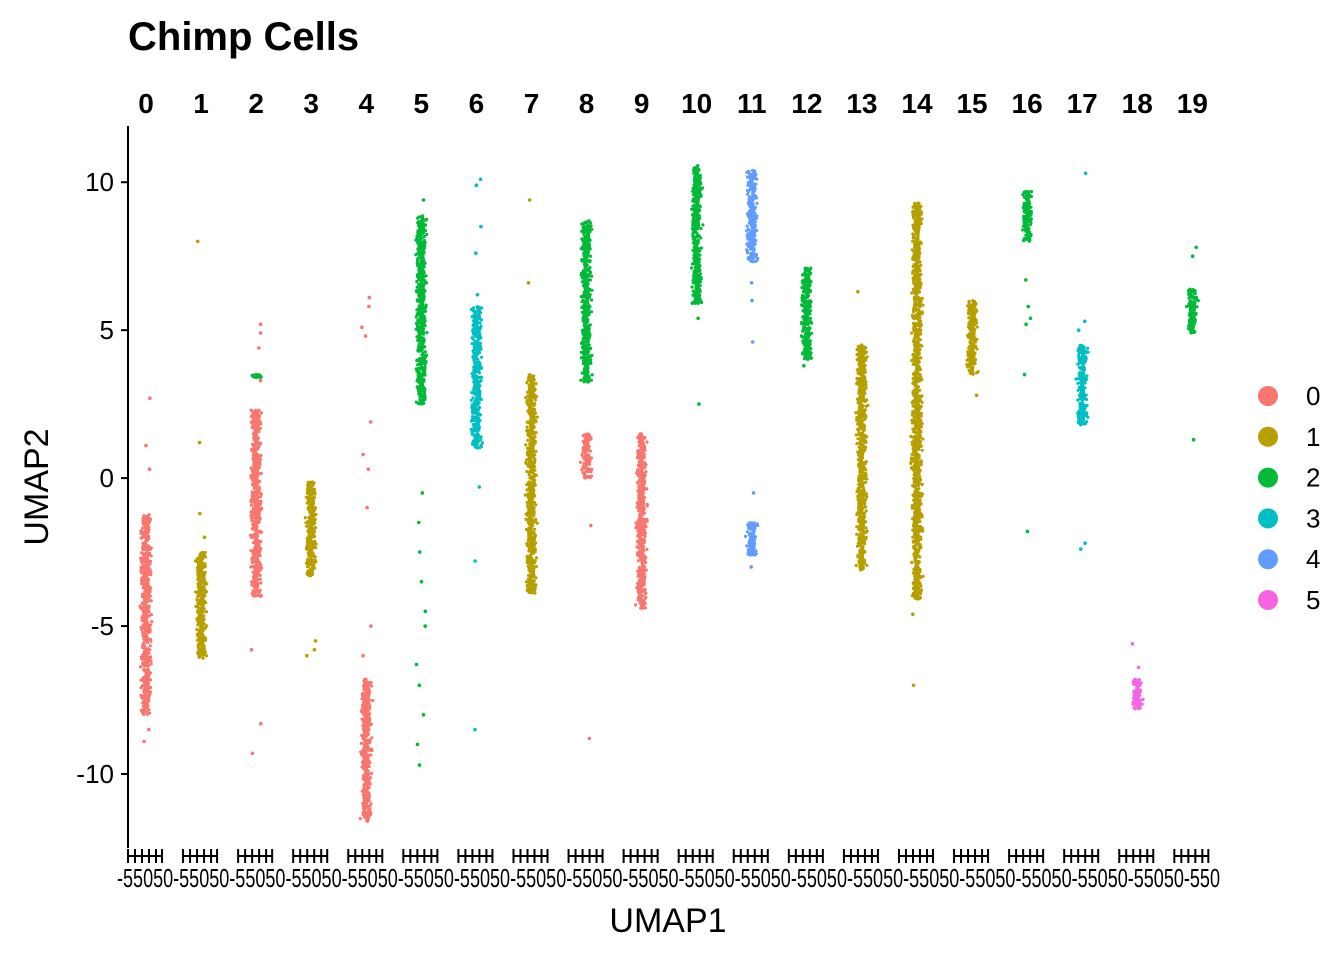  I want to click on facet-label-4: 4, so click(366, 103).